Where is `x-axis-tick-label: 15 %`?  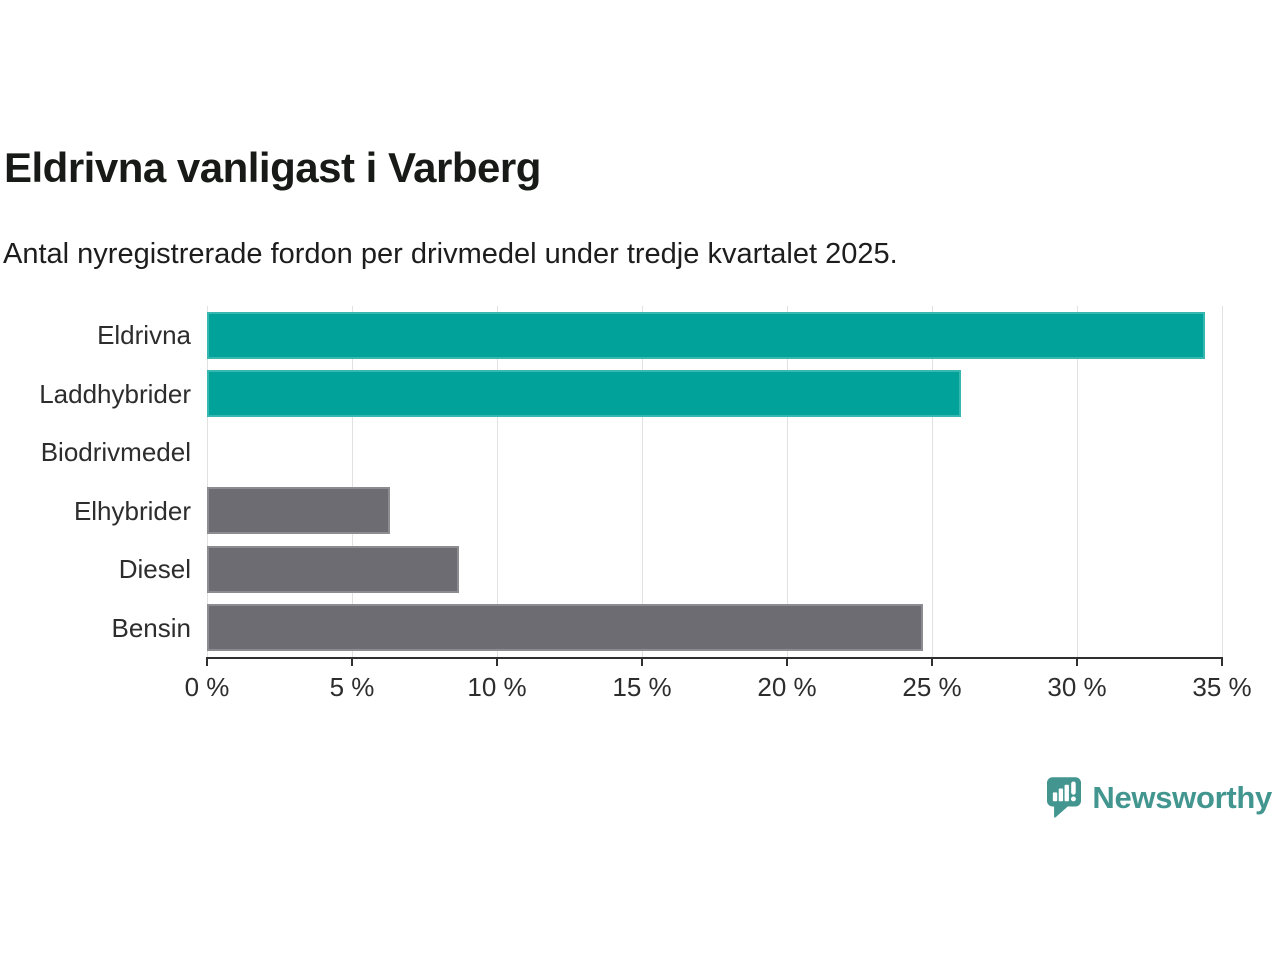
x-axis-tick-label: 15 % is located at coordinates (642, 687).